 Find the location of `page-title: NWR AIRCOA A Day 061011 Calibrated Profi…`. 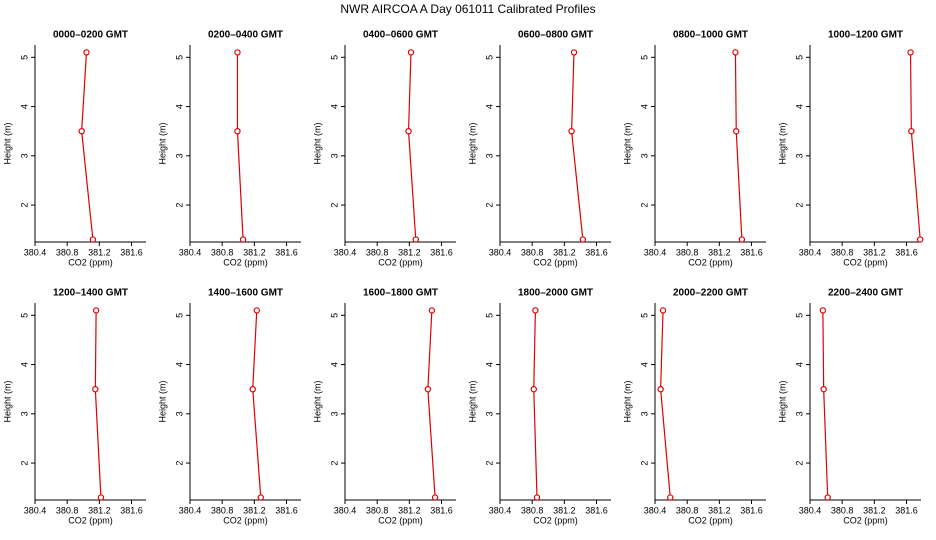

page-title: NWR AIRCOA A Day 061011 Calibrated Profi… is located at coordinates (467, 9).